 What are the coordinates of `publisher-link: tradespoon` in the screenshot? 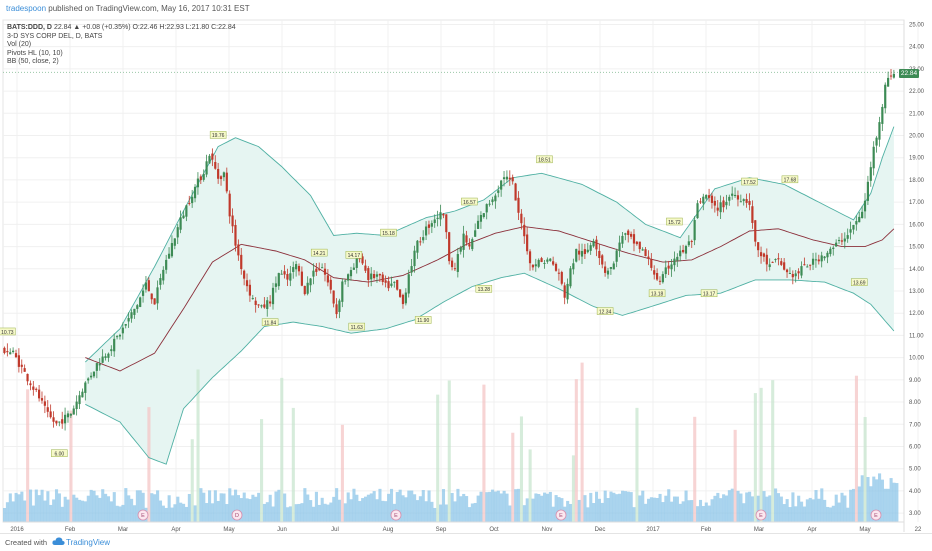 It's located at (26, 8).